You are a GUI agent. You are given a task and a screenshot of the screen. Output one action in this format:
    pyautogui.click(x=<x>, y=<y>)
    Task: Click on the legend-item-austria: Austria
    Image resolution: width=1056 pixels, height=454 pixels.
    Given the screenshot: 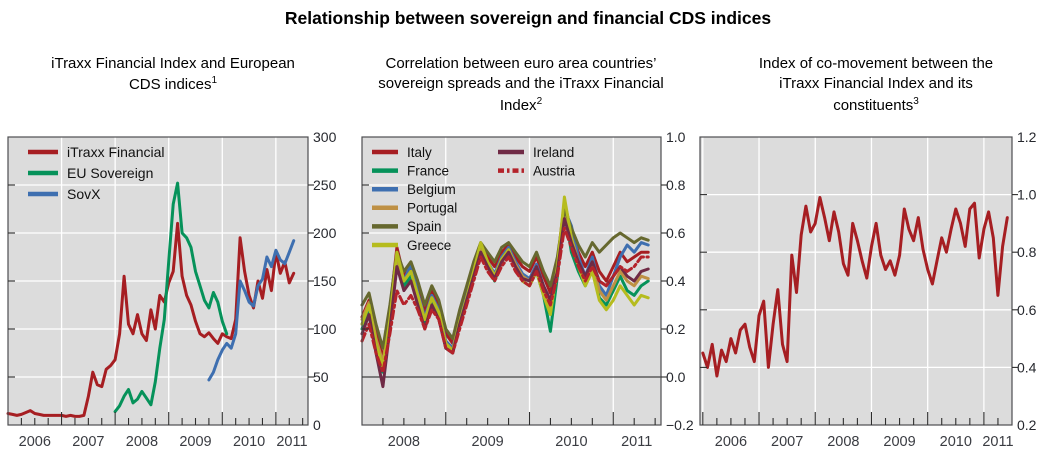 What is the action you would take?
    pyautogui.click(x=537, y=170)
    